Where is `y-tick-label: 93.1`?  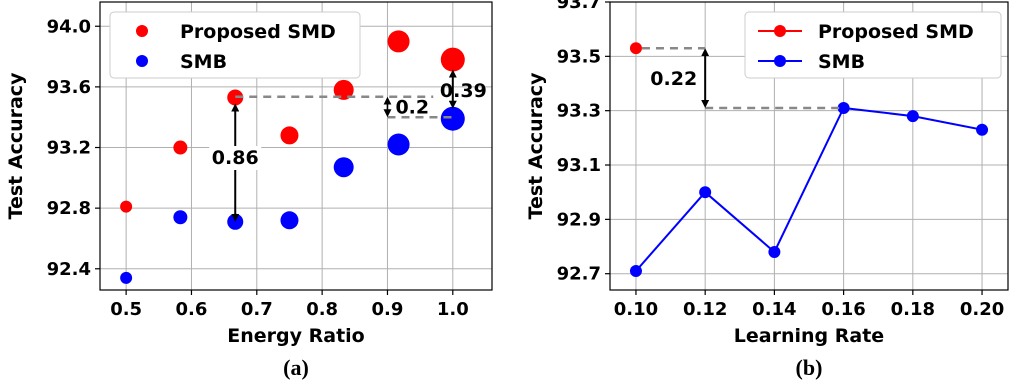
y-tick-label: 93.1 is located at coordinates (579, 165).